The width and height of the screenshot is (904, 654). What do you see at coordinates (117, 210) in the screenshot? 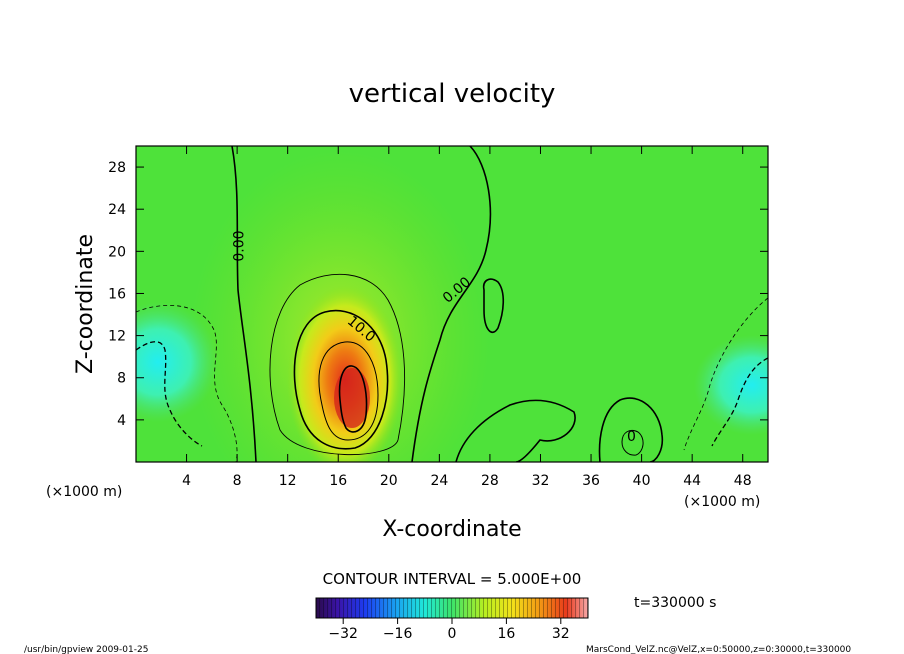
I see `y-tick-label: 24` at bounding box center [117, 210].